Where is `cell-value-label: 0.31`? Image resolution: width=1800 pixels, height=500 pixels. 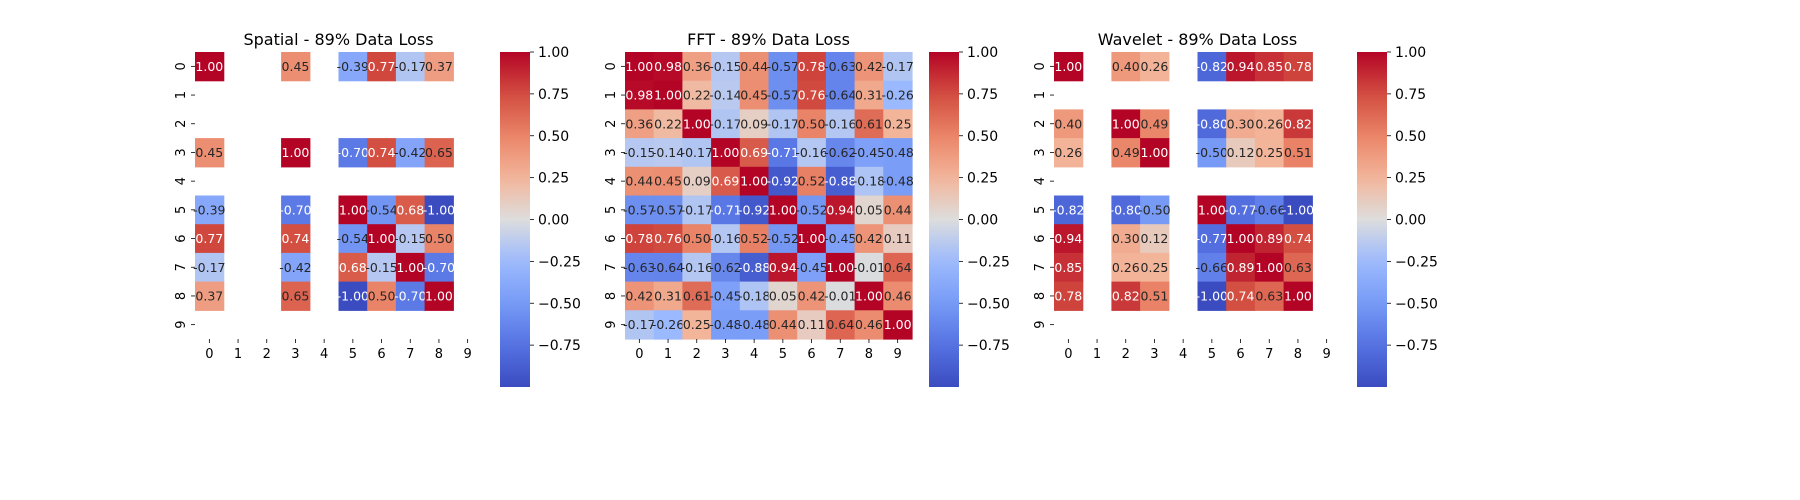 cell-value-label: 0.31 is located at coordinates (869, 95).